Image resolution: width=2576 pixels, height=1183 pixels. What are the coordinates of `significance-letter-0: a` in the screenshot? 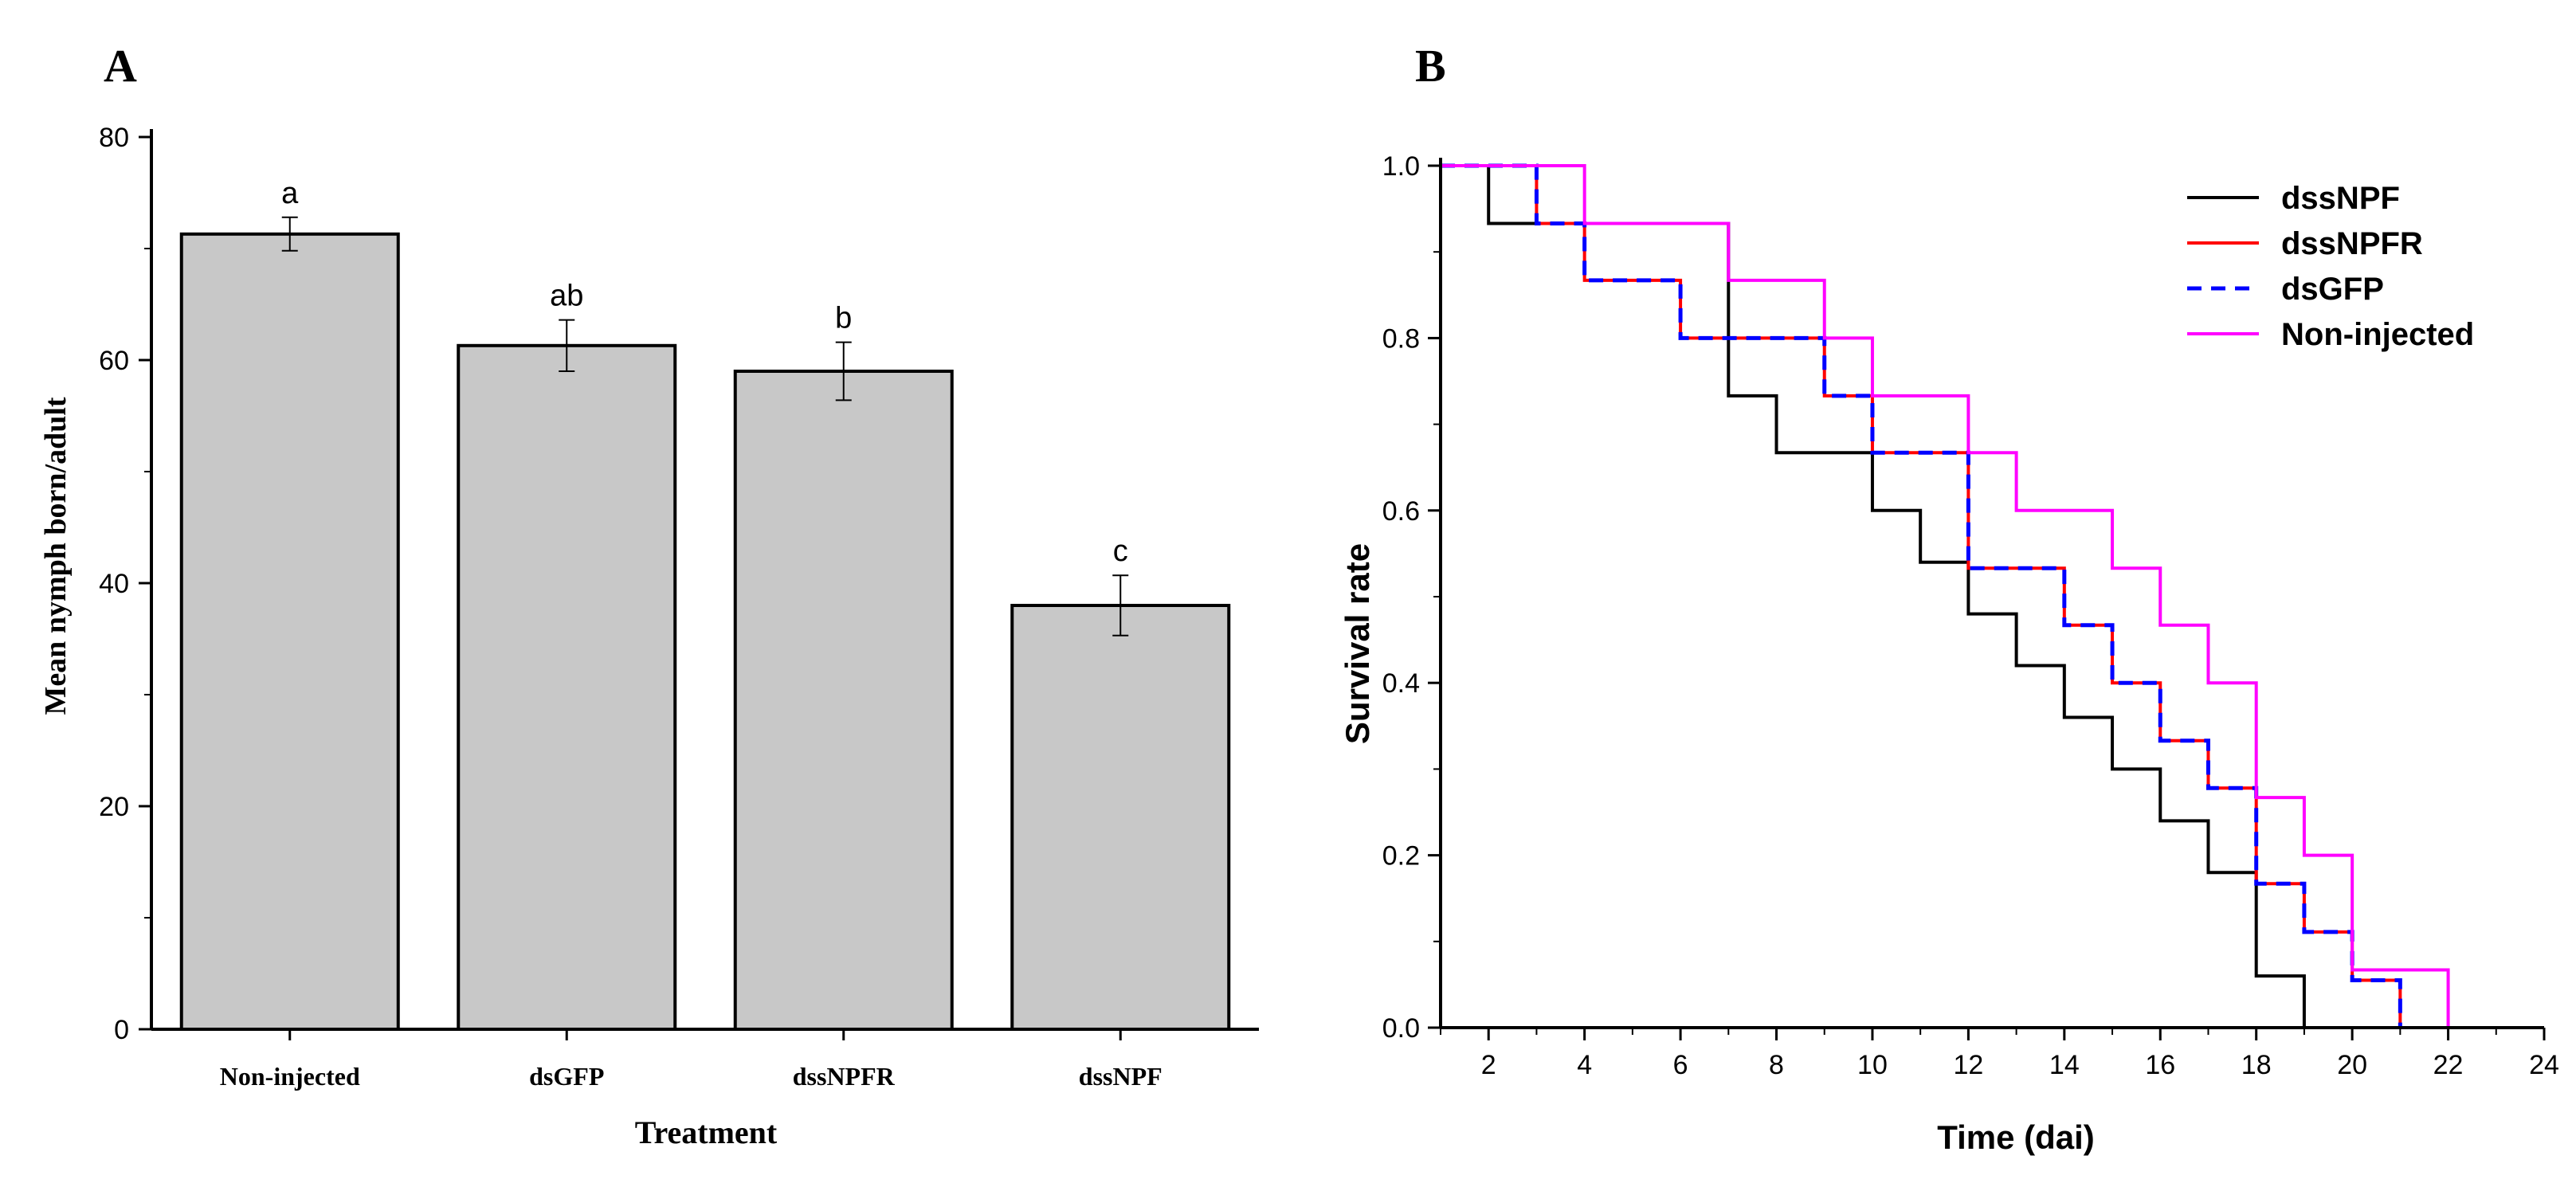 It's located at (290, 193).